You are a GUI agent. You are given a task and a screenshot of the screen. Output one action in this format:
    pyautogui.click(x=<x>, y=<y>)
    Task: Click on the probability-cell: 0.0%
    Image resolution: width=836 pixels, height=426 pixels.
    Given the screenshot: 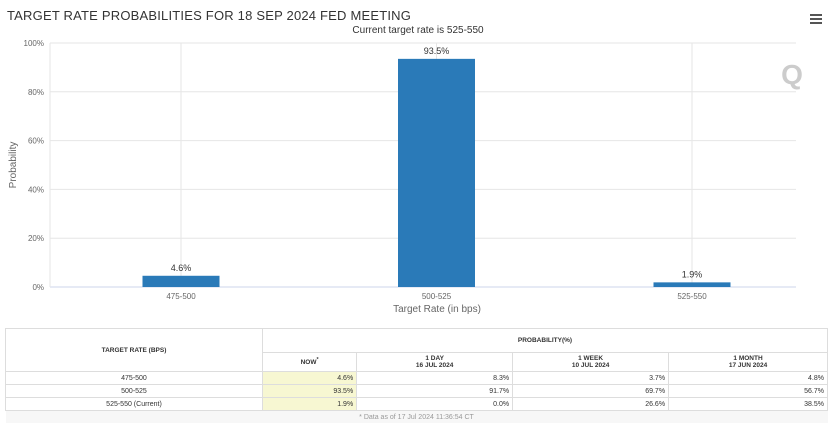 What is the action you would take?
    pyautogui.click(x=435, y=404)
    